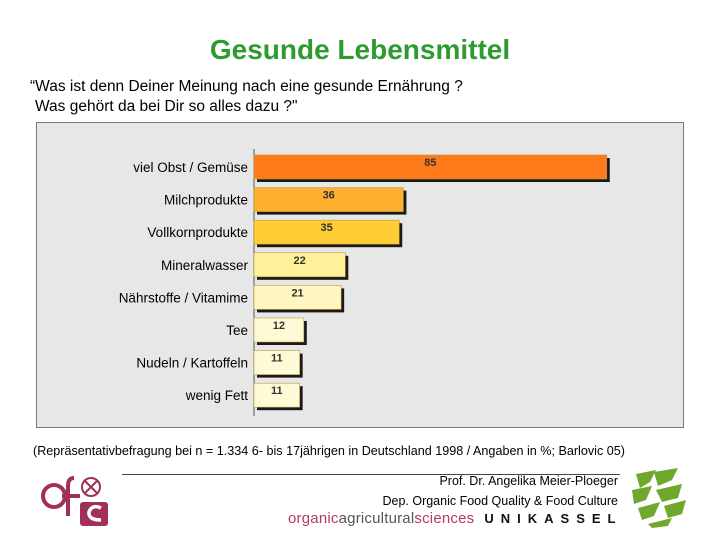 The image size is (720, 540). What do you see at coordinates (197, 232) in the screenshot?
I see `category-label: Vollkornprodukte` at bounding box center [197, 232].